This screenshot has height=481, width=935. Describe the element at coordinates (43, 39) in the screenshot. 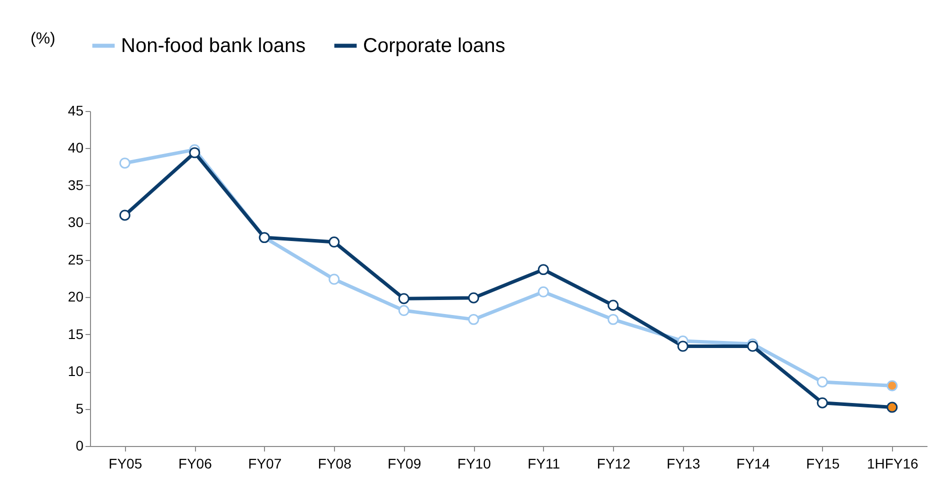

I see `y-axis-title: (%)` at that location.